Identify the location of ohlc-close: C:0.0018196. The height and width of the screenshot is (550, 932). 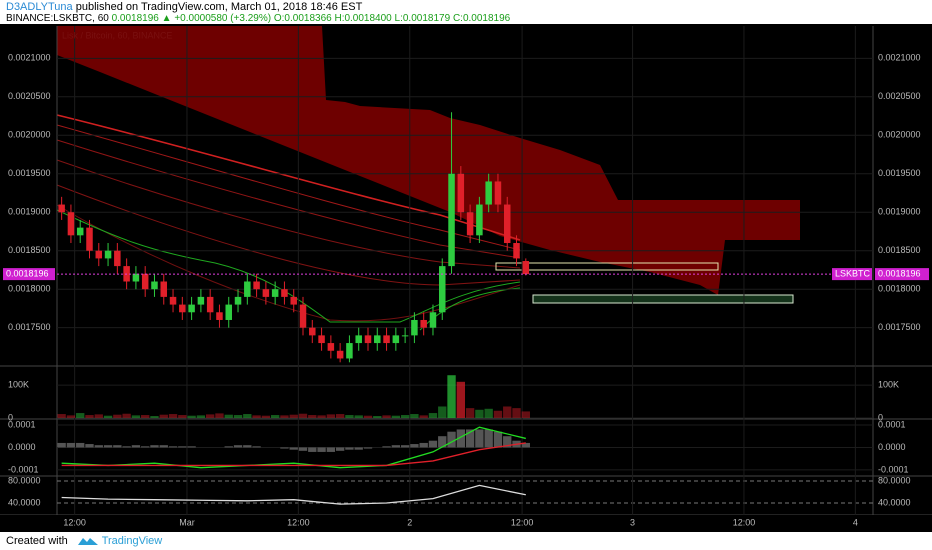
(481, 18).